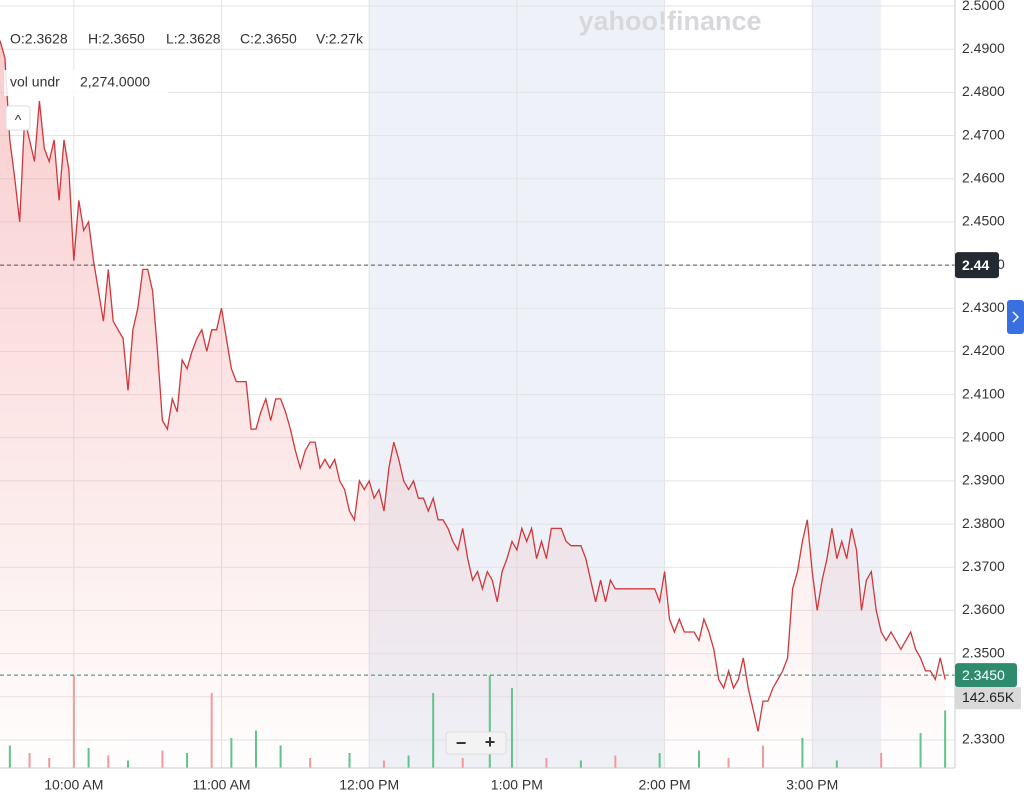  Describe the element at coordinates (461, 743) in the screenshot. I see `zoom-out: −` at that location.